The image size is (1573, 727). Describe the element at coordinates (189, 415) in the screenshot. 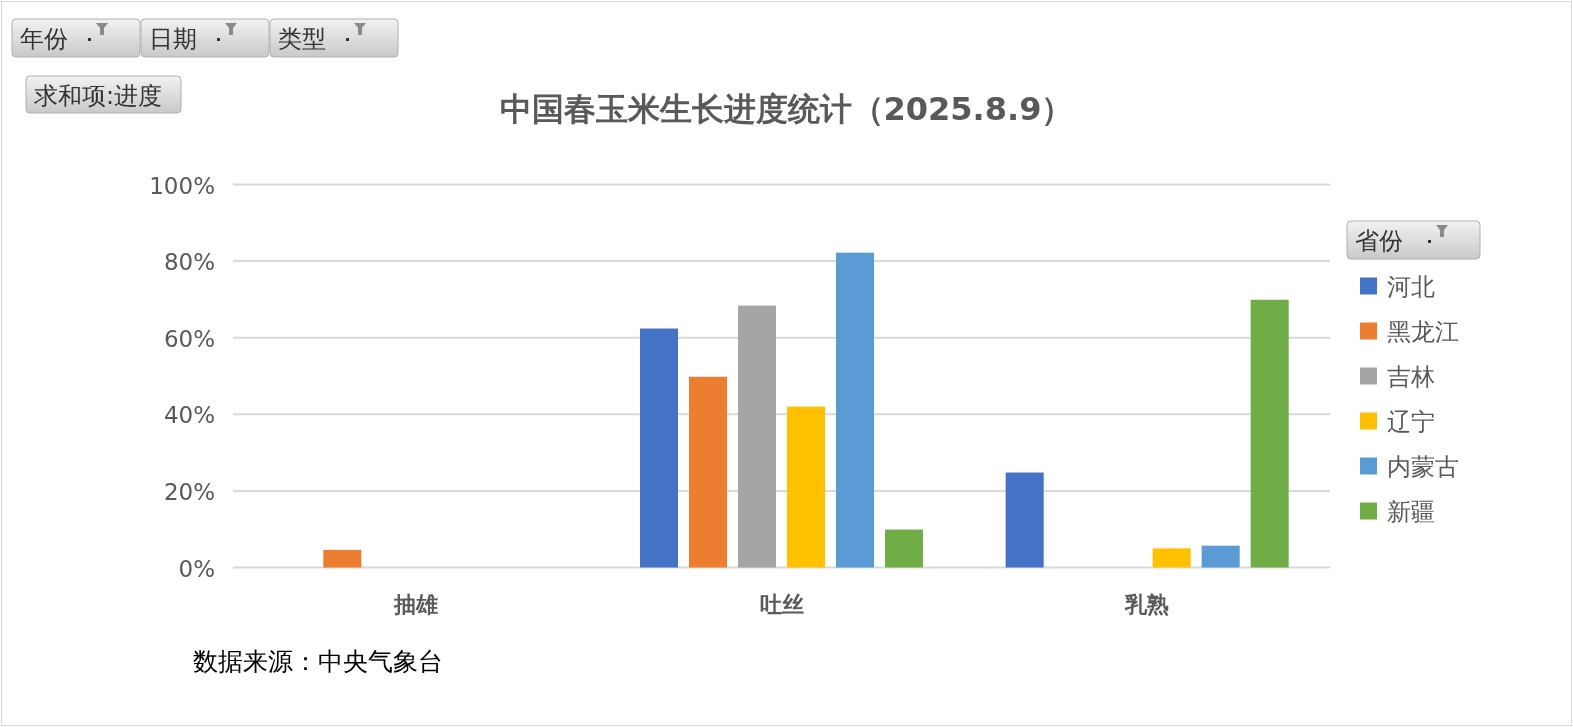

I see `y-tick-label: 40%` at that location.